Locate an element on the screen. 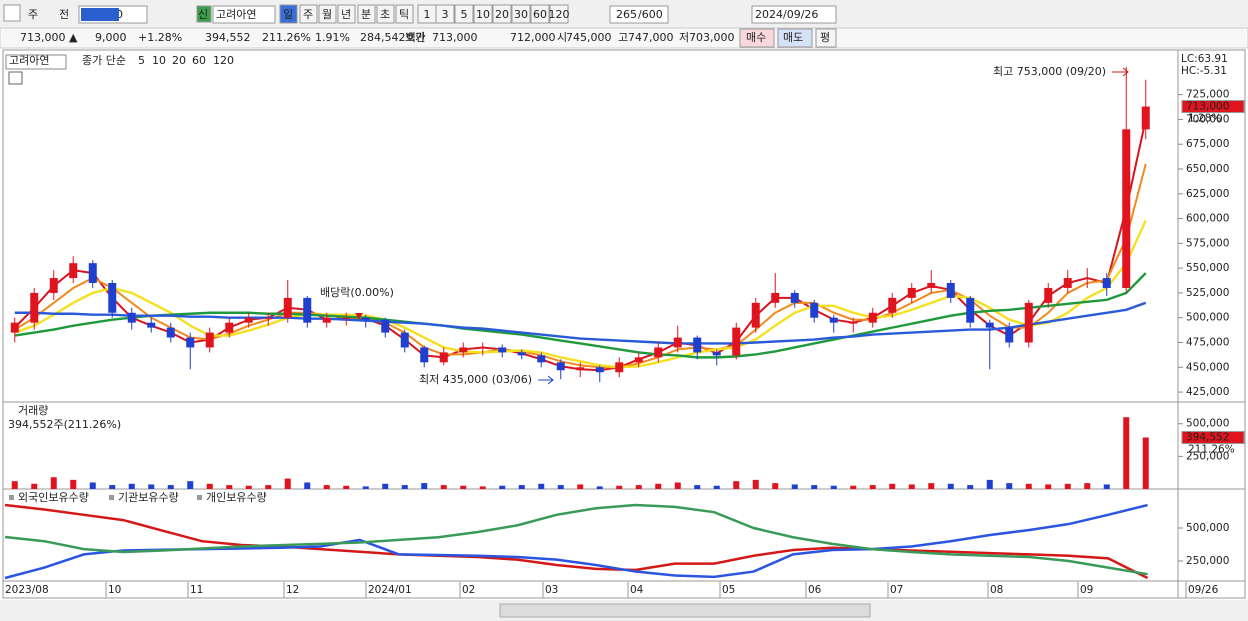  interval-text: 1 is located at coordinates (427, 14).